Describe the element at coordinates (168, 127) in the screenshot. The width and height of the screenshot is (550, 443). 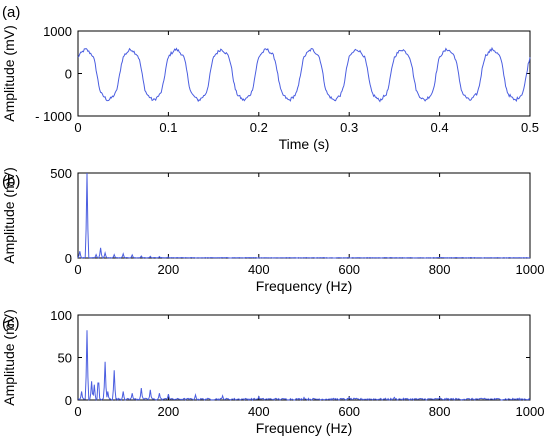
I see `x-tick-label: 0.1` at that location.